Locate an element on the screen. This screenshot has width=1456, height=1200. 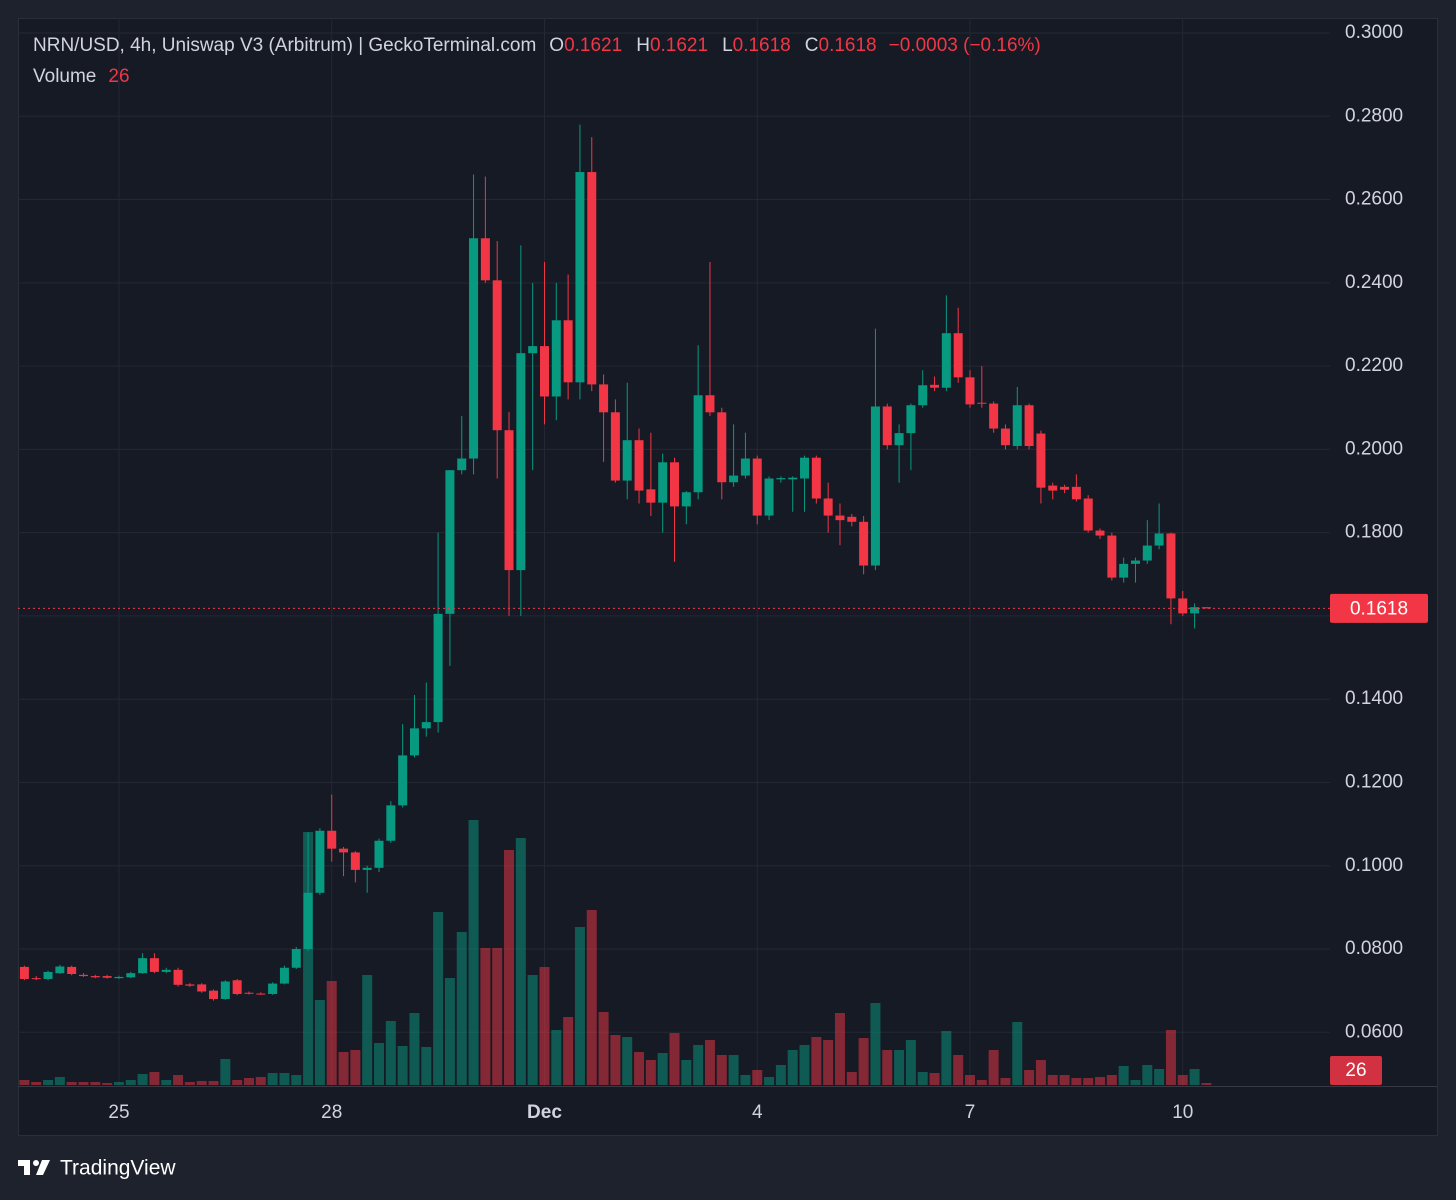
y-tick-label: 0.1400 is located at coordinates (1374, 698).